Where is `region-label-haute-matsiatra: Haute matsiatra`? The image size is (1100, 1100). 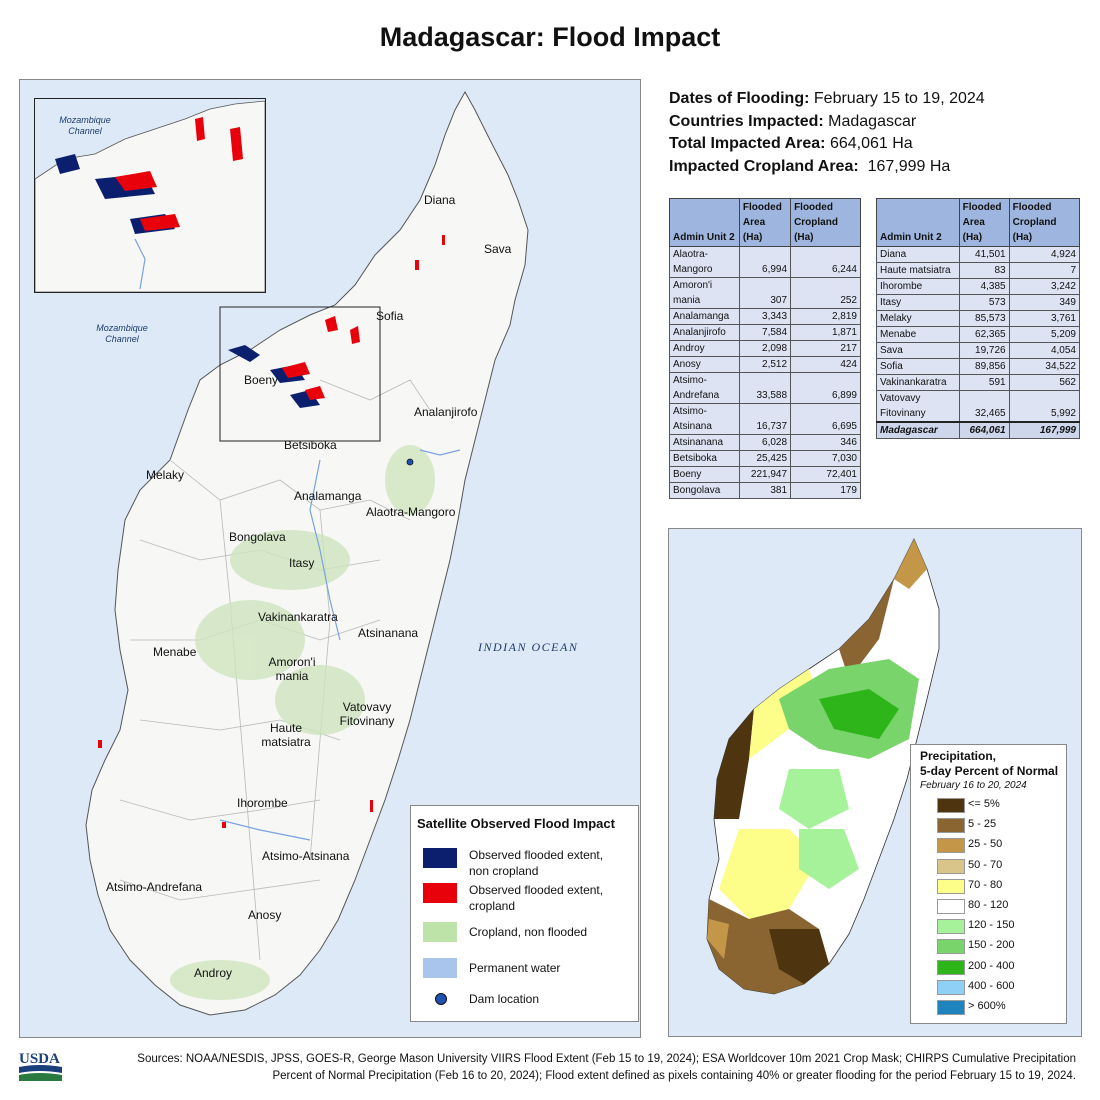 region-label-haute-matsiatra: Haute matsiatra is located at coordinates (286, 735).